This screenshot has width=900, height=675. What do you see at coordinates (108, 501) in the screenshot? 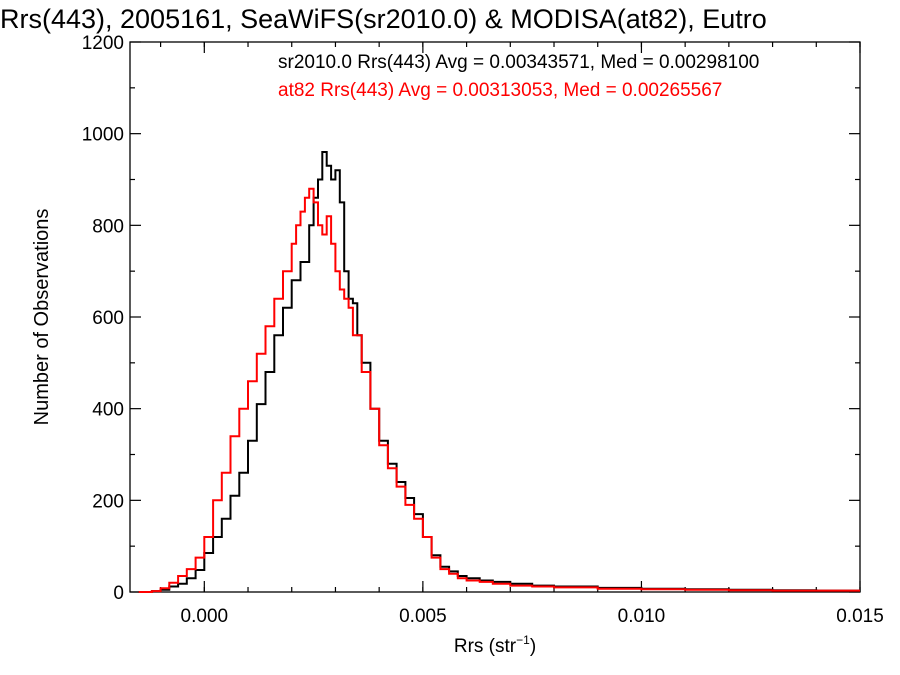
I see `y-tick-label: 200` at bounding box center [108, 501].